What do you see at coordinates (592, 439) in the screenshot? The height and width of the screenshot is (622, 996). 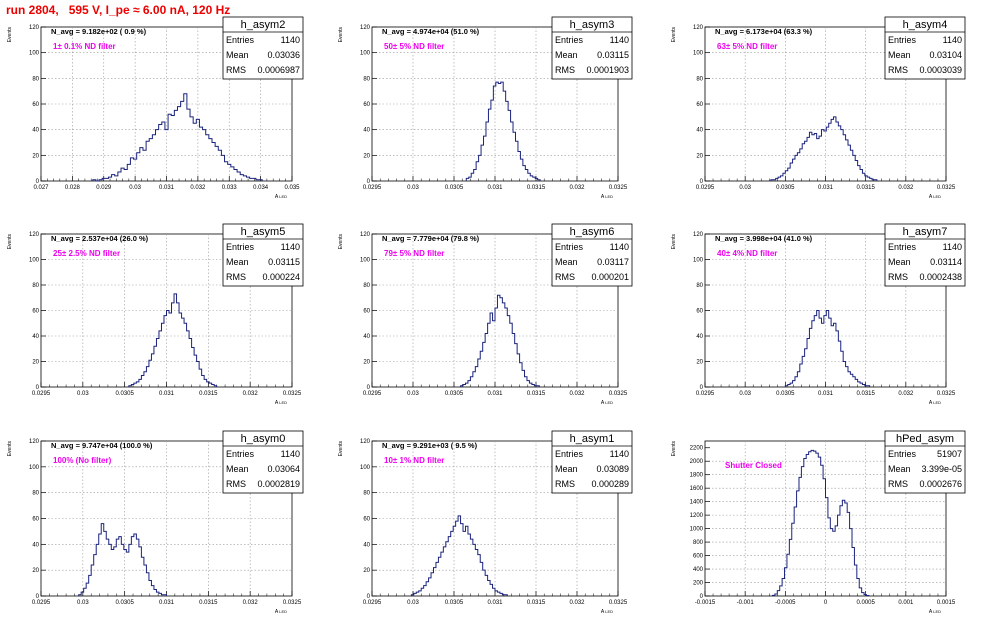 I see `histogram-name: h_asym1` at bounding box center [592, 439].